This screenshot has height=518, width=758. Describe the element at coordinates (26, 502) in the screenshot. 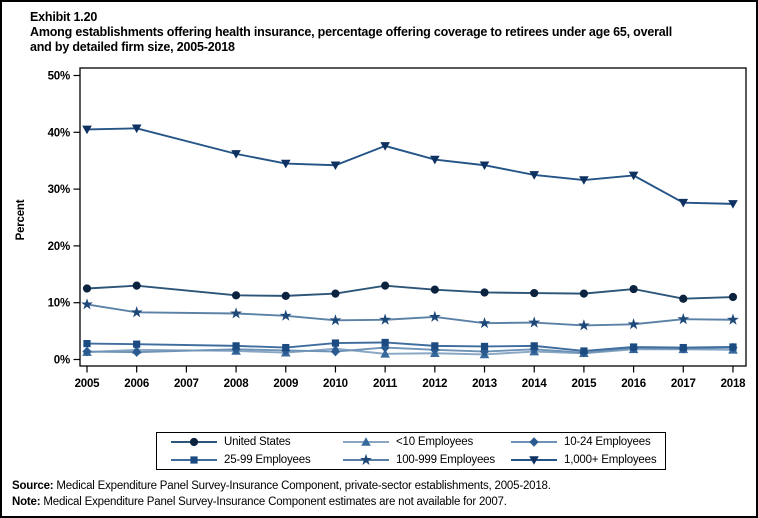

I see `note-label: Note:` at that location.